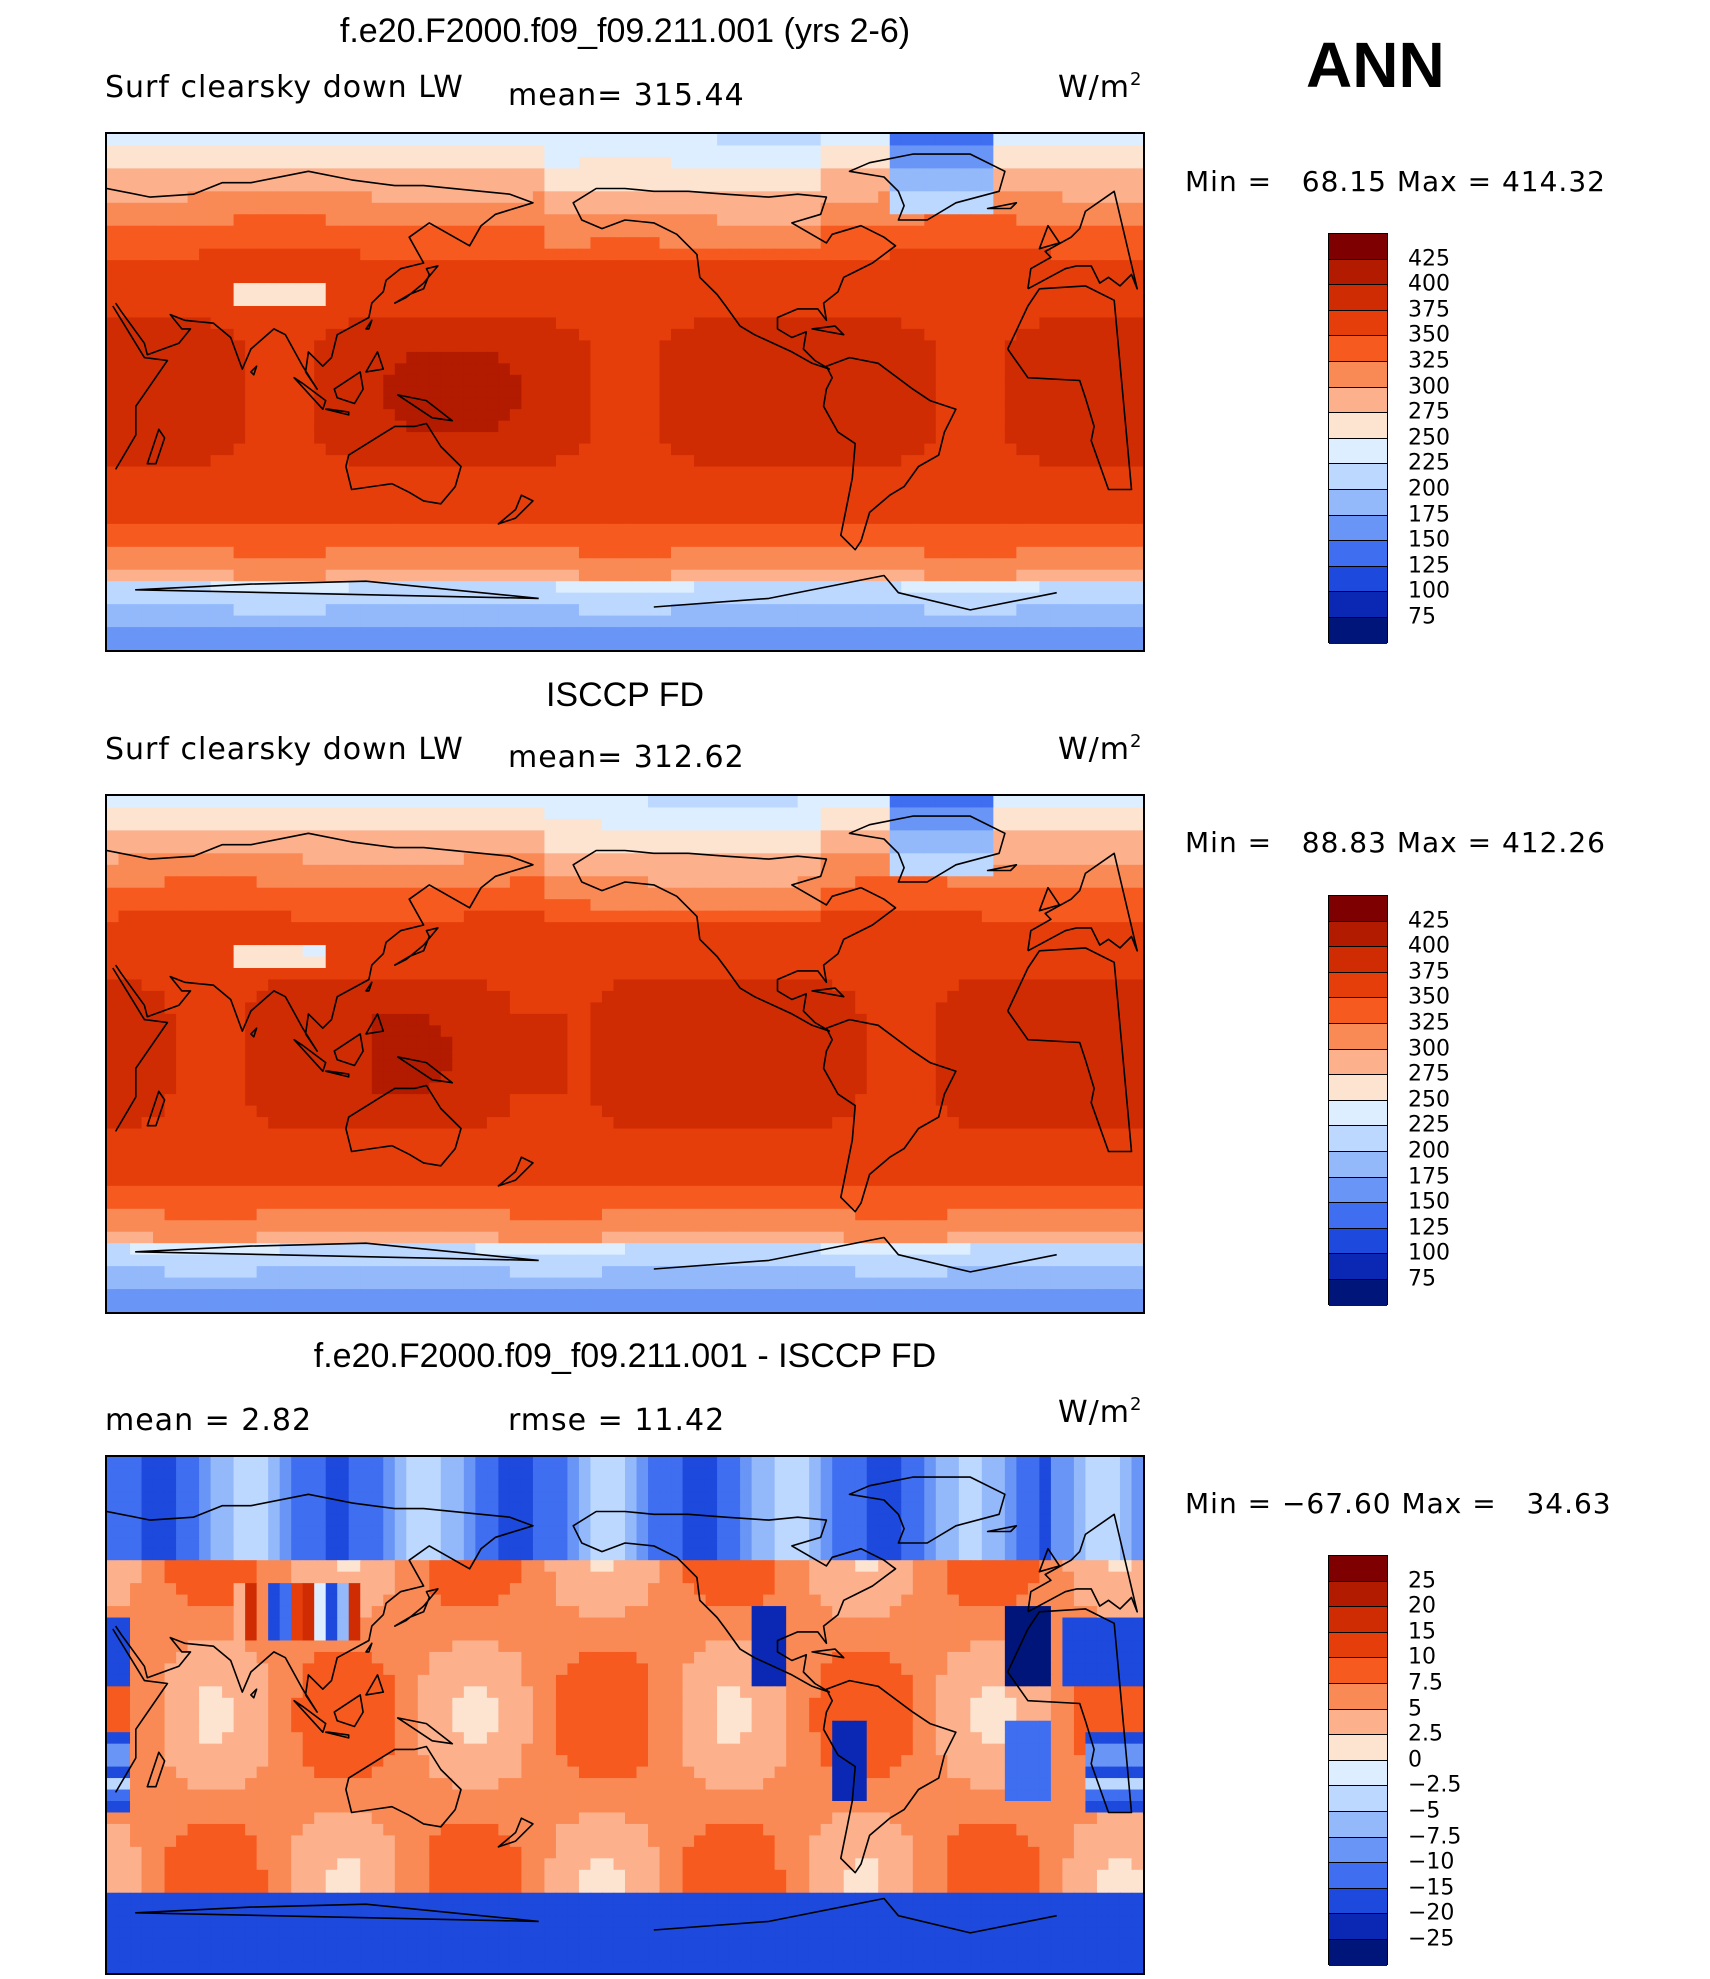  What do you see at coordinates (1425, 1683) in the screenshot?
I see `colorbar-label: 7.5` at bounding box center [1425, 1683].